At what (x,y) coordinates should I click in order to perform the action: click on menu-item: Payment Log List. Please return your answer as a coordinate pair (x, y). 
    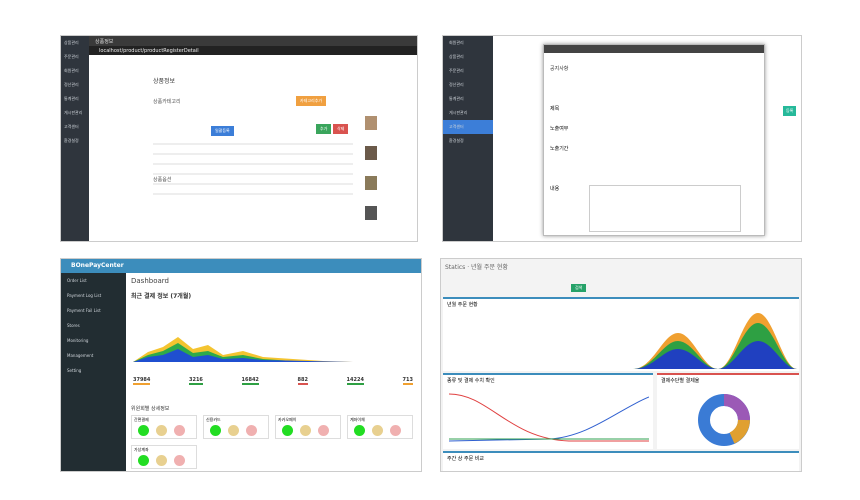
    Looking at the image, I should click on (84, 295).